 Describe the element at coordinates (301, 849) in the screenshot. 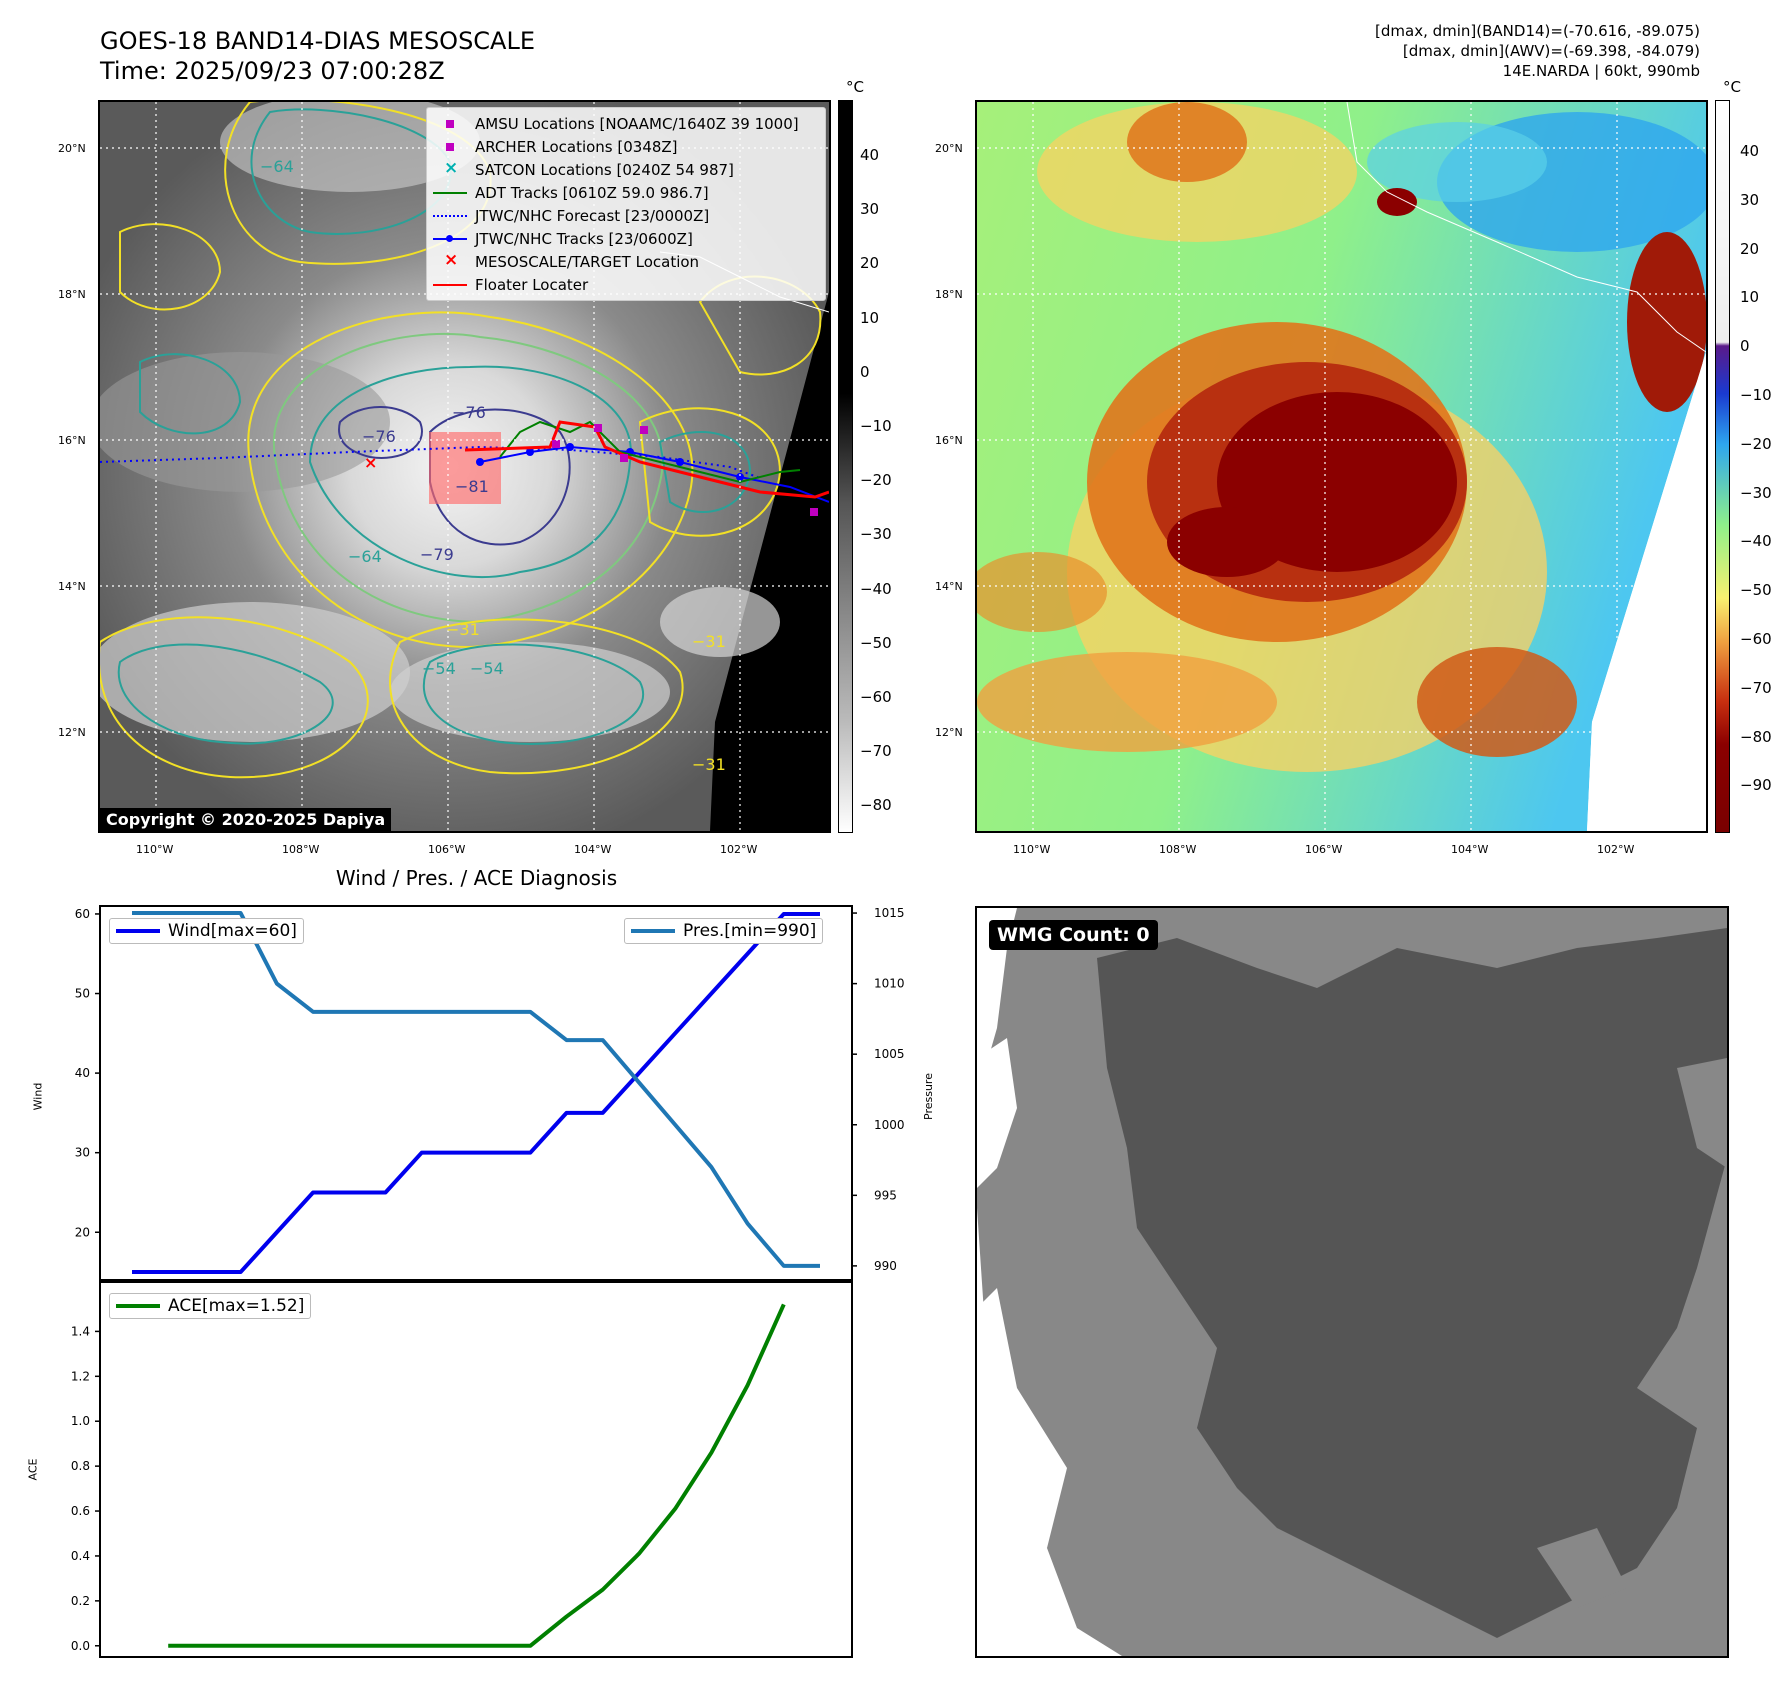

I see `lon-tick: 108°W` at that location.